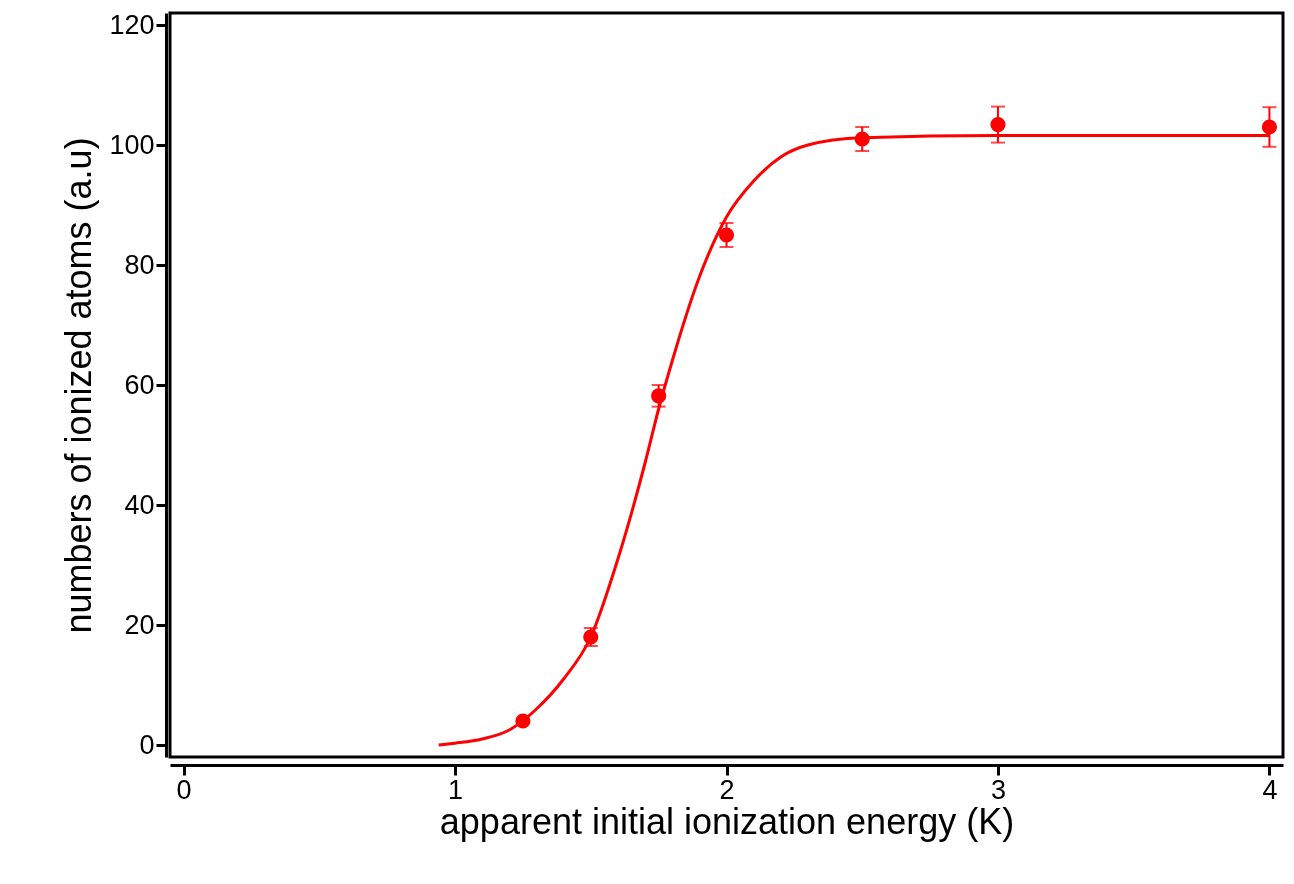  What do you see at coordinates (139, 384) in the screenshot?
I see `y-tick-label: 60` at bounding box center [139, 384].